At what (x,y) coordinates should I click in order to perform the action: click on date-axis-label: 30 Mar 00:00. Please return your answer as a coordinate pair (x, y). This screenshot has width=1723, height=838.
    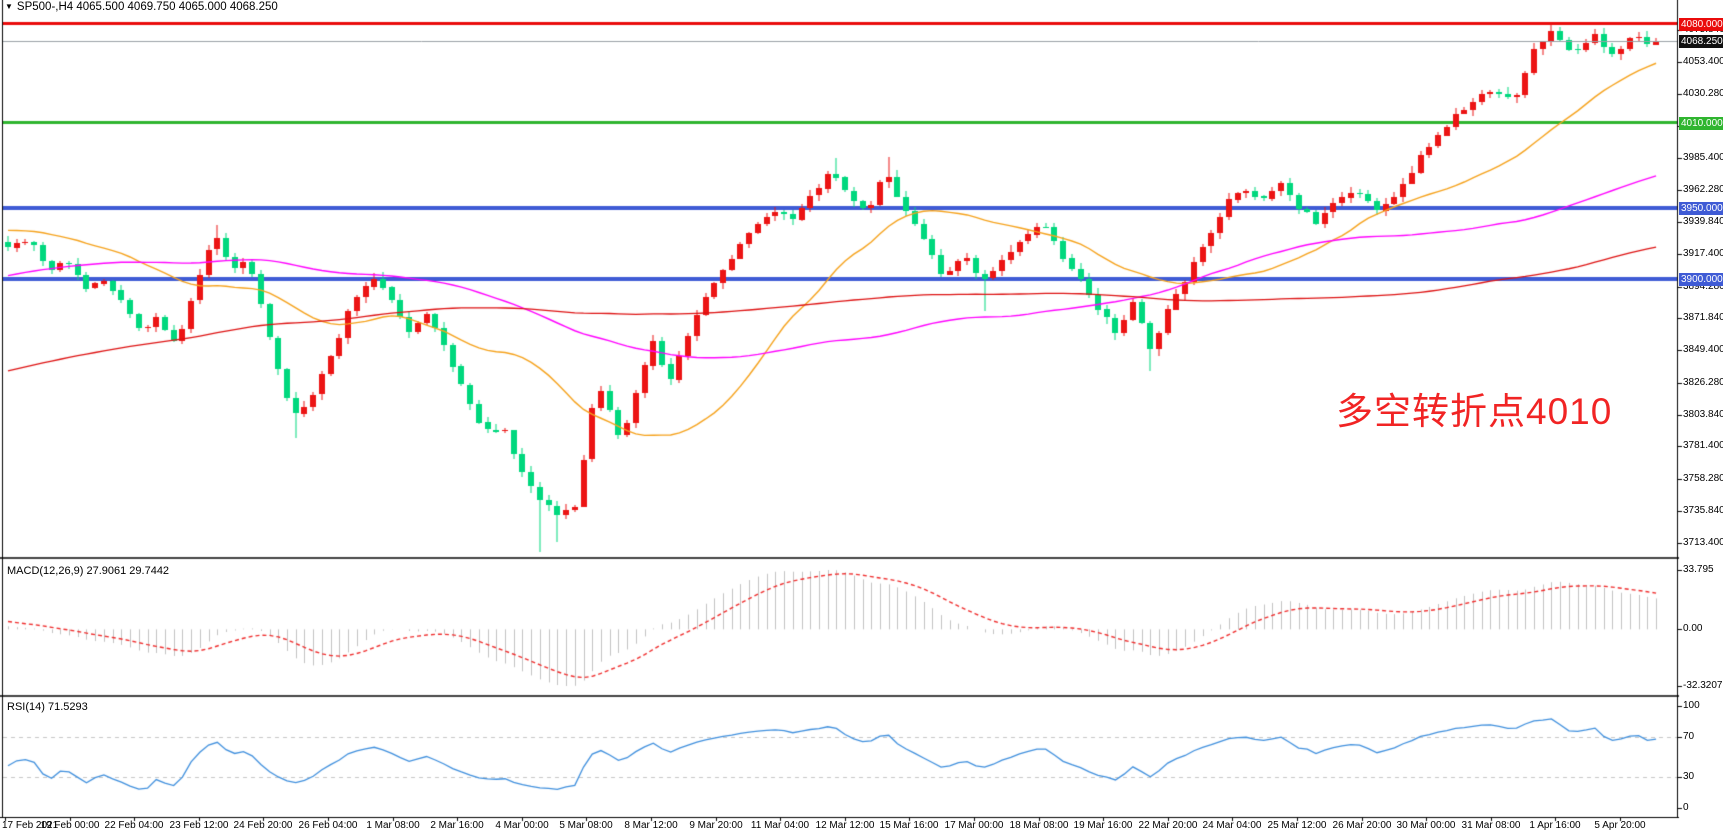
    Looking at the image, I should click on (1426, 825).